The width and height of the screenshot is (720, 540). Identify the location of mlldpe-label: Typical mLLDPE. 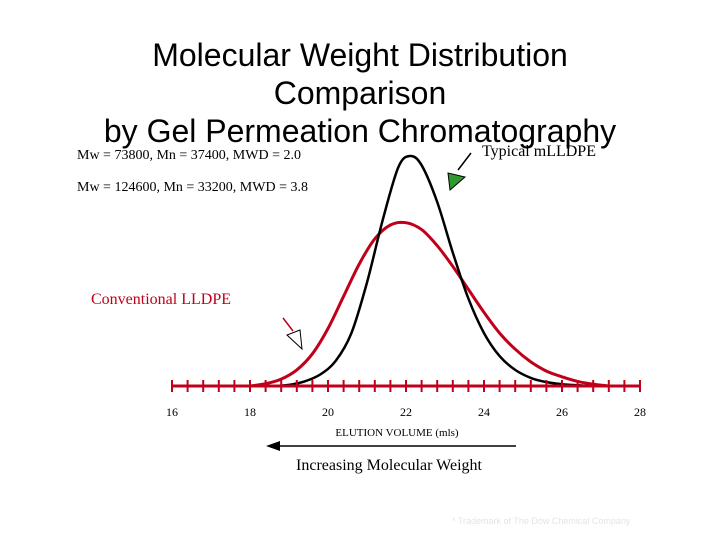
(539, 151).